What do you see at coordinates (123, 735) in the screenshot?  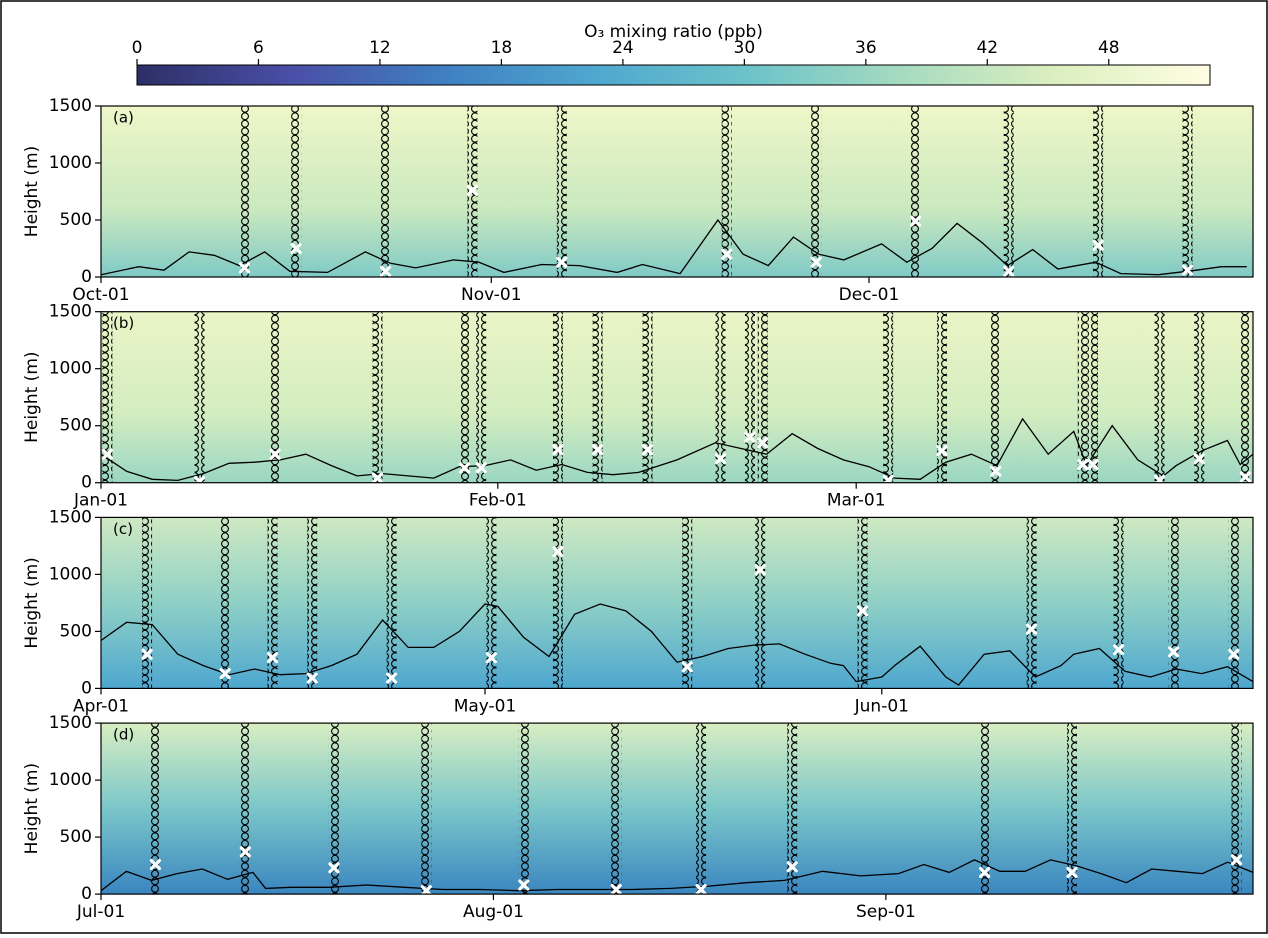 I see `panel-label: (d)` at bounding box center [123, 735].